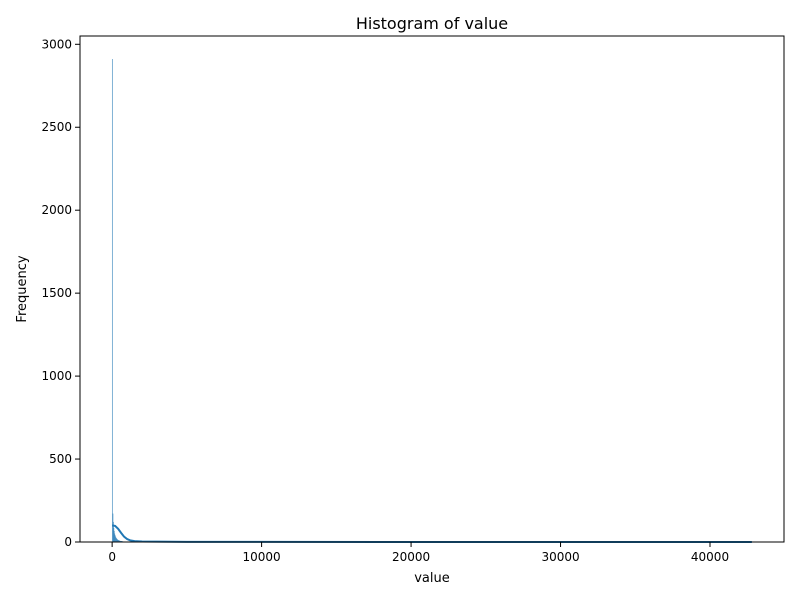 The height and width of the screenshot is (600, 800). I want to click on x-axis-label: value, so click(432, 578).